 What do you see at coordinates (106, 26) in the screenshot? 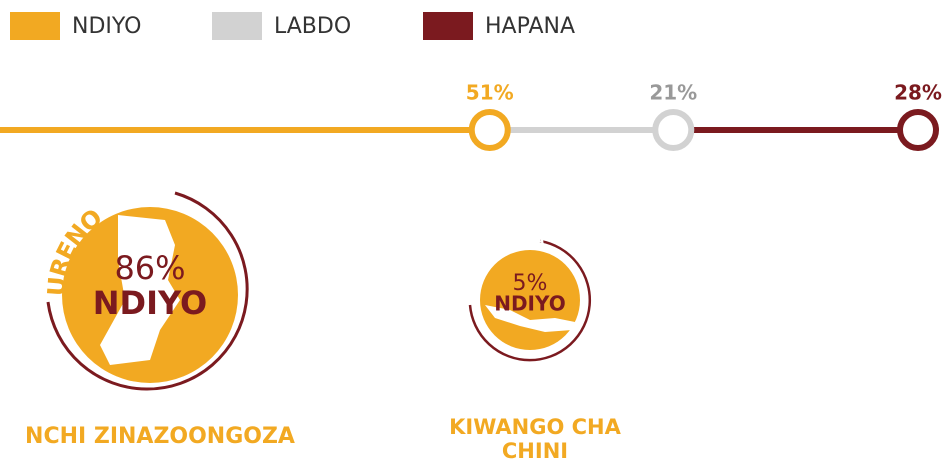
I see `legend-label: NDIYO` at bounding box center [106, 26].